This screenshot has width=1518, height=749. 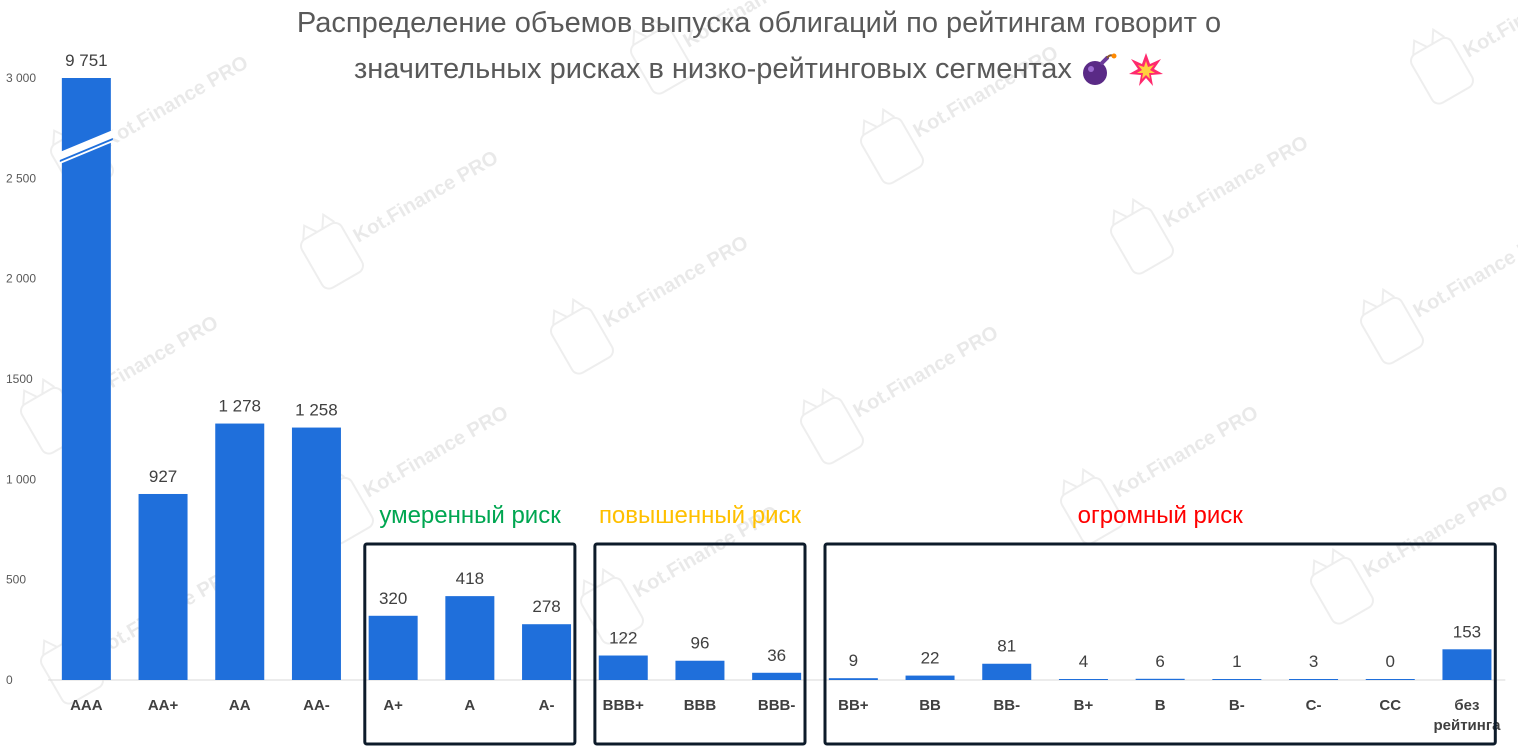 What do you see at coordinates (699, 515) in the screenshot?
I see `group-label-elevated-risk: повышенный риск` at bounding box center [699, 515].